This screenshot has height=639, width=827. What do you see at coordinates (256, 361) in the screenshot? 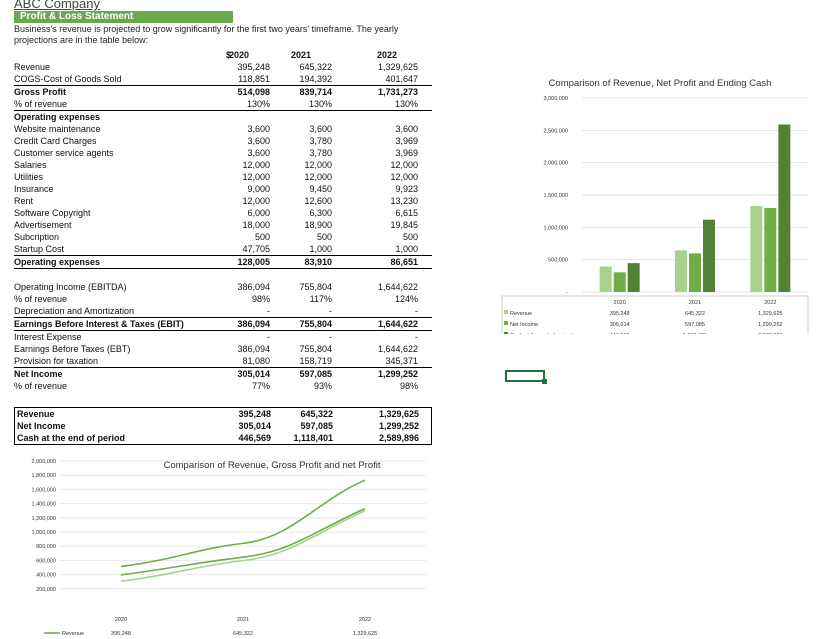
I see `row-value: 81,080` at bounding box center [256, 361].